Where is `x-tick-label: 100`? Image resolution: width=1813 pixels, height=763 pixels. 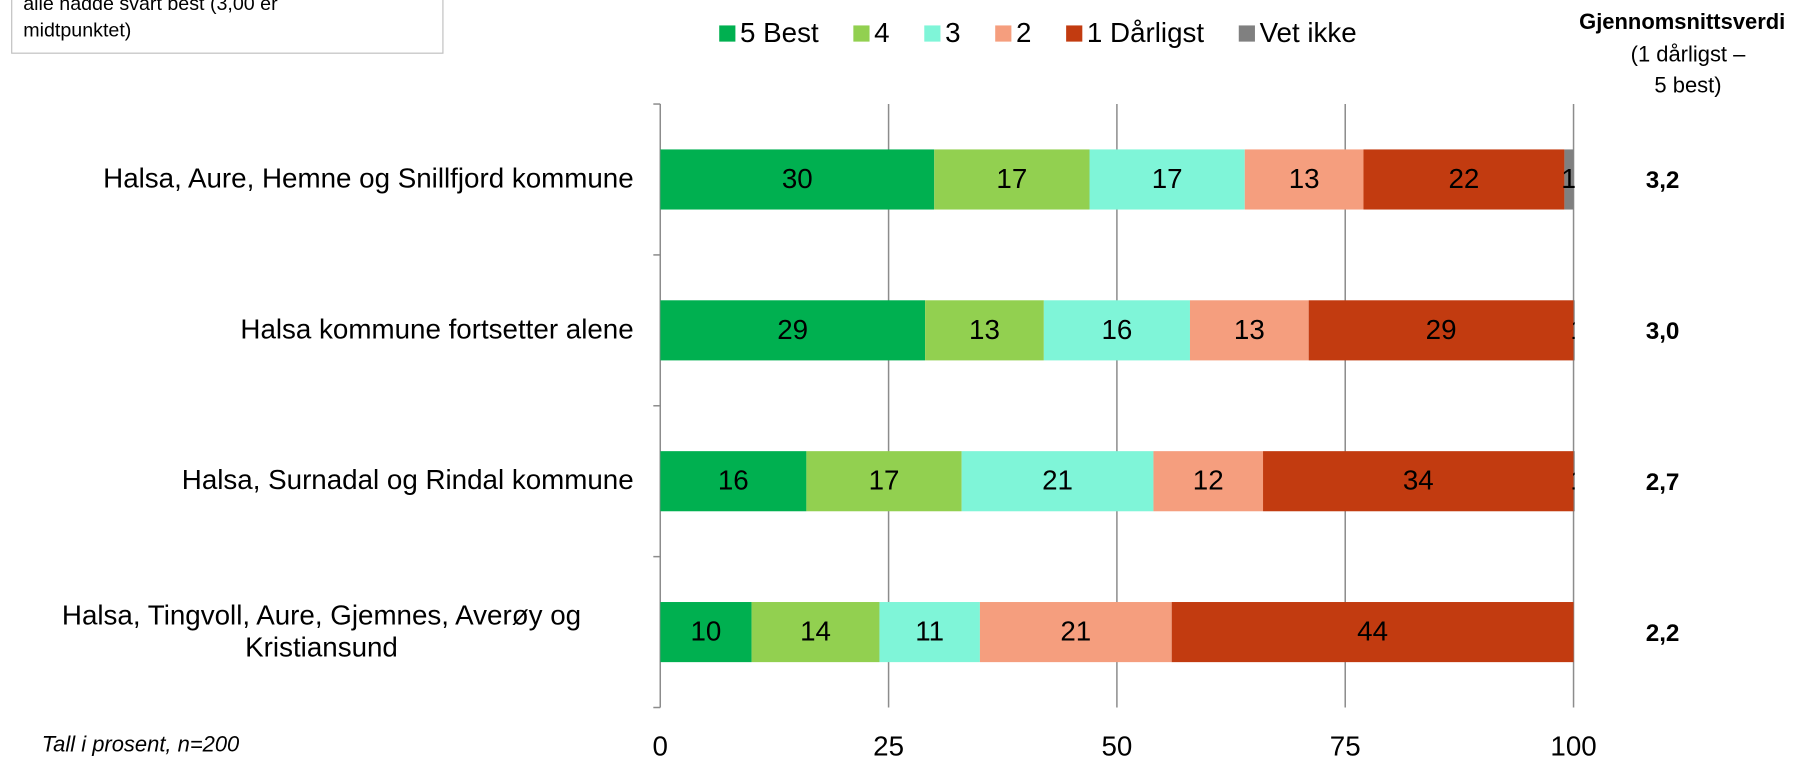 x-tick-label: 100 is located at coordinates (1573, 745).